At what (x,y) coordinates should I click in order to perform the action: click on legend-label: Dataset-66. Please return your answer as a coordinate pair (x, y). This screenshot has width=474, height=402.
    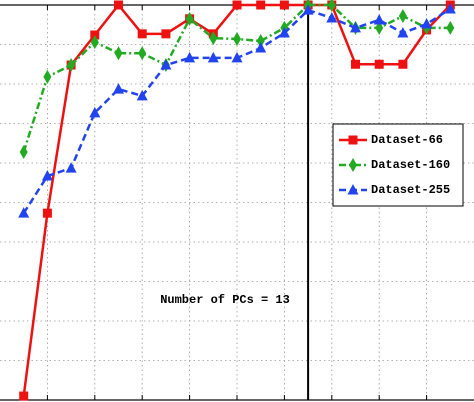
    Looking at the image, I should click on (407, 140).